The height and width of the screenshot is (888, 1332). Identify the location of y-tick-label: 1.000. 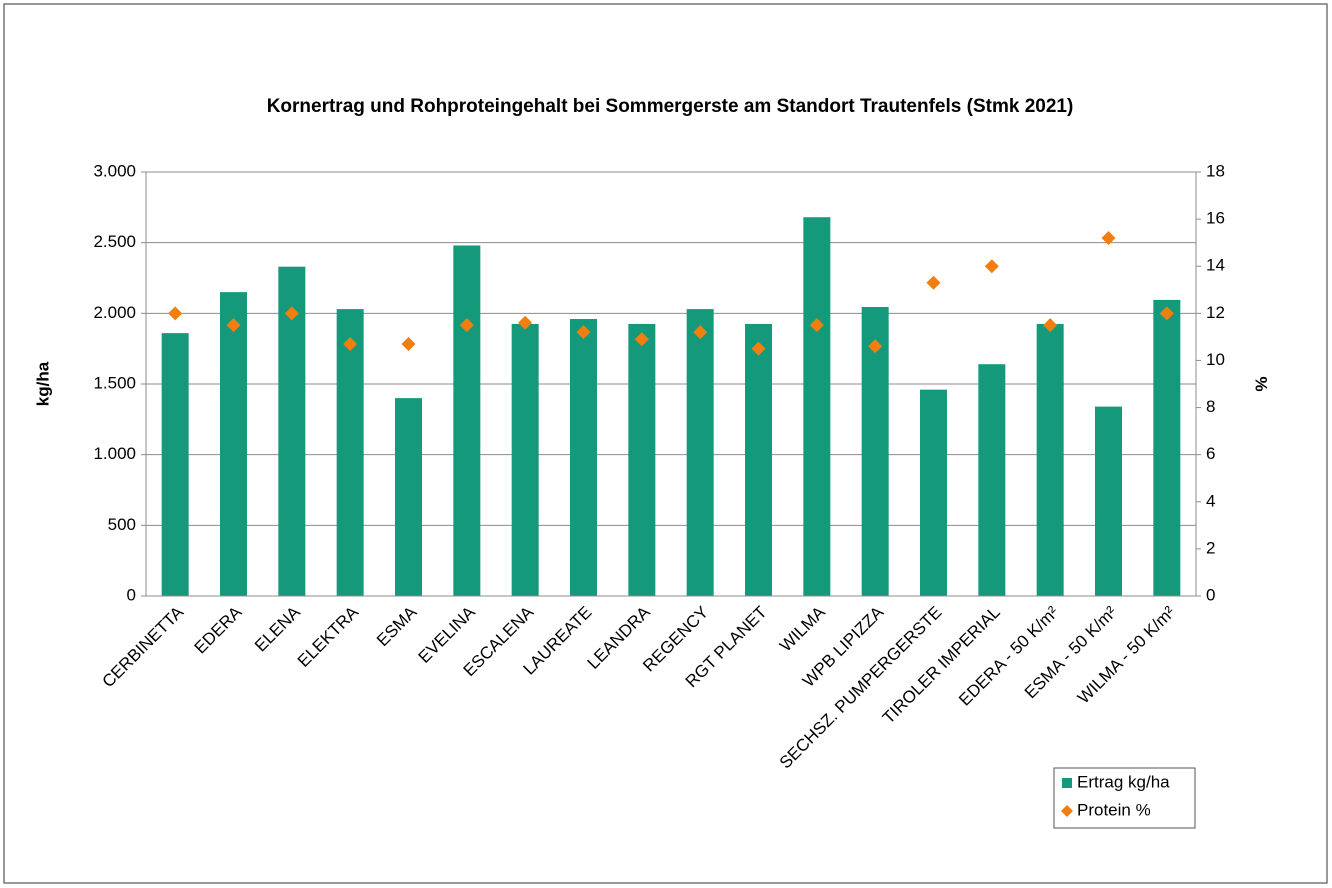
(114, 453).